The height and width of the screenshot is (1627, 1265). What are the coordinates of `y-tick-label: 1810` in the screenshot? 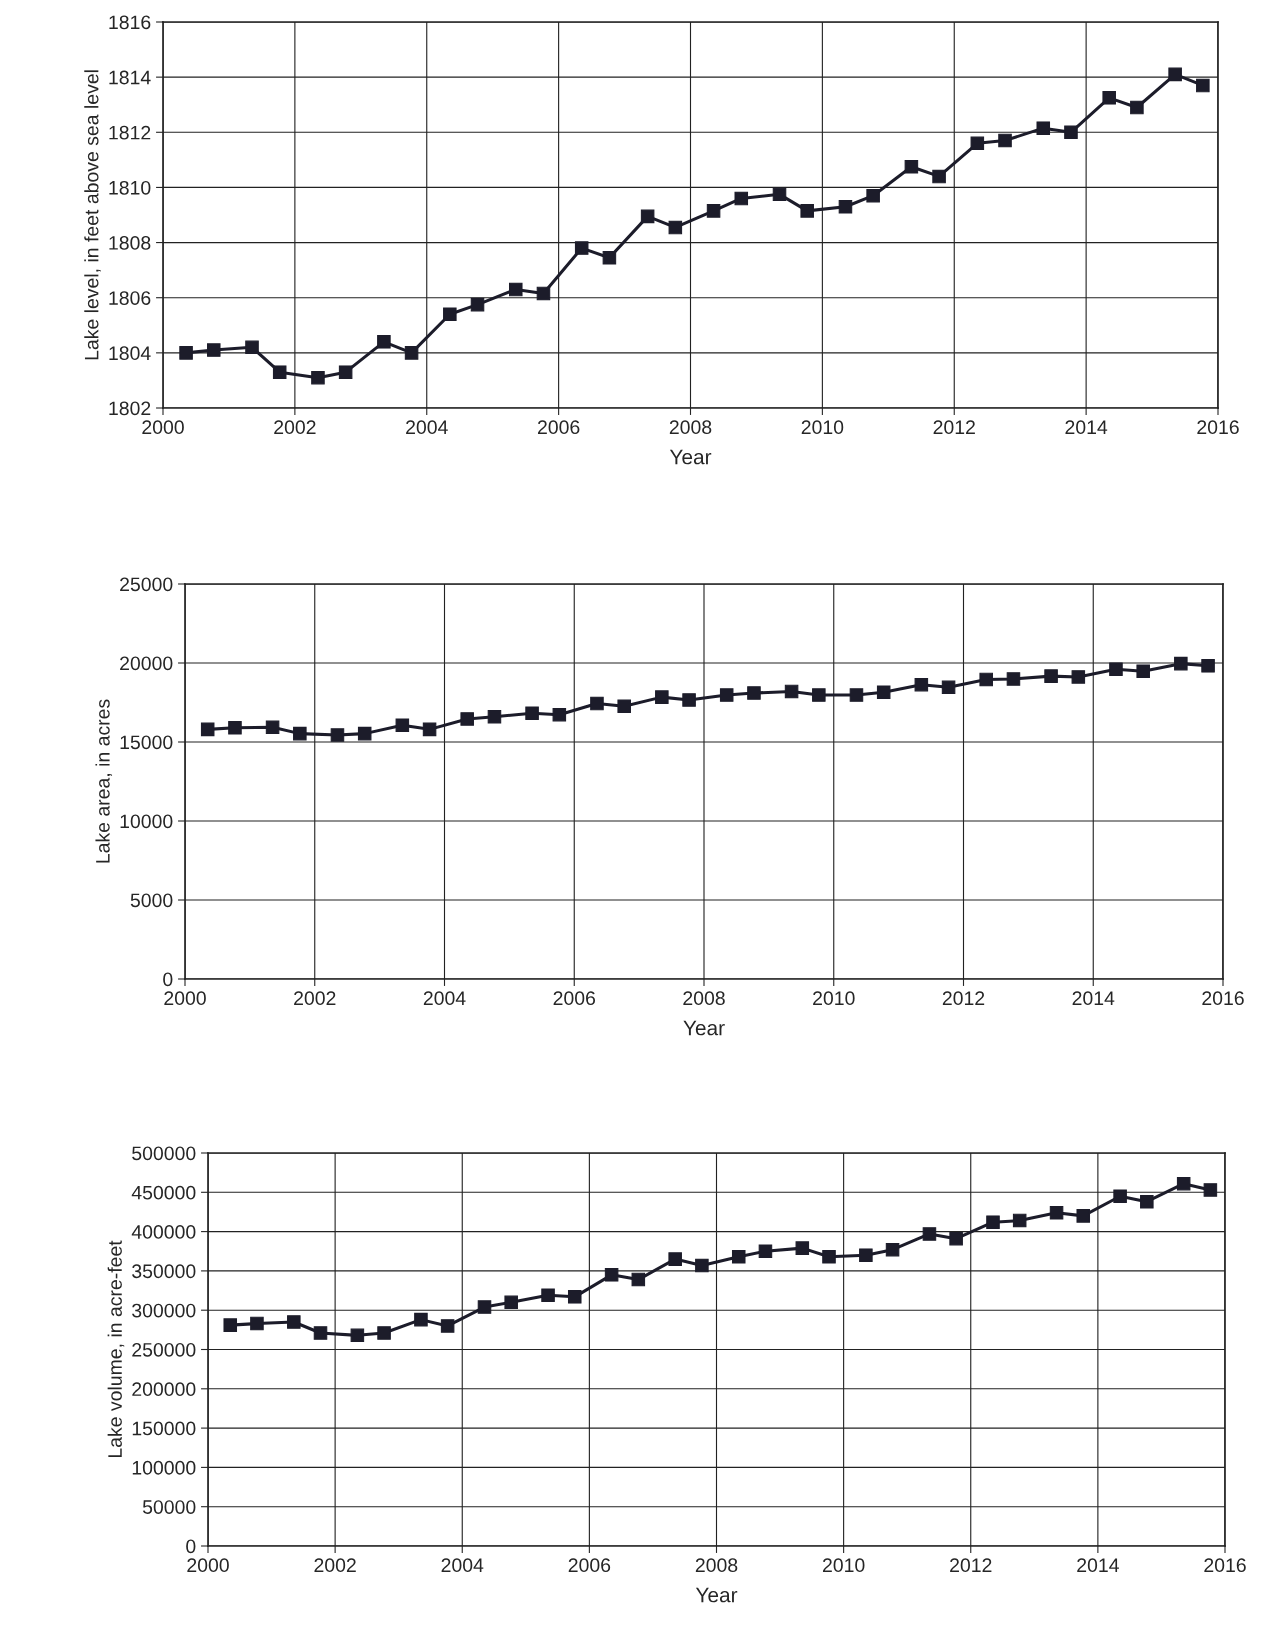 It's located at (130, 187).